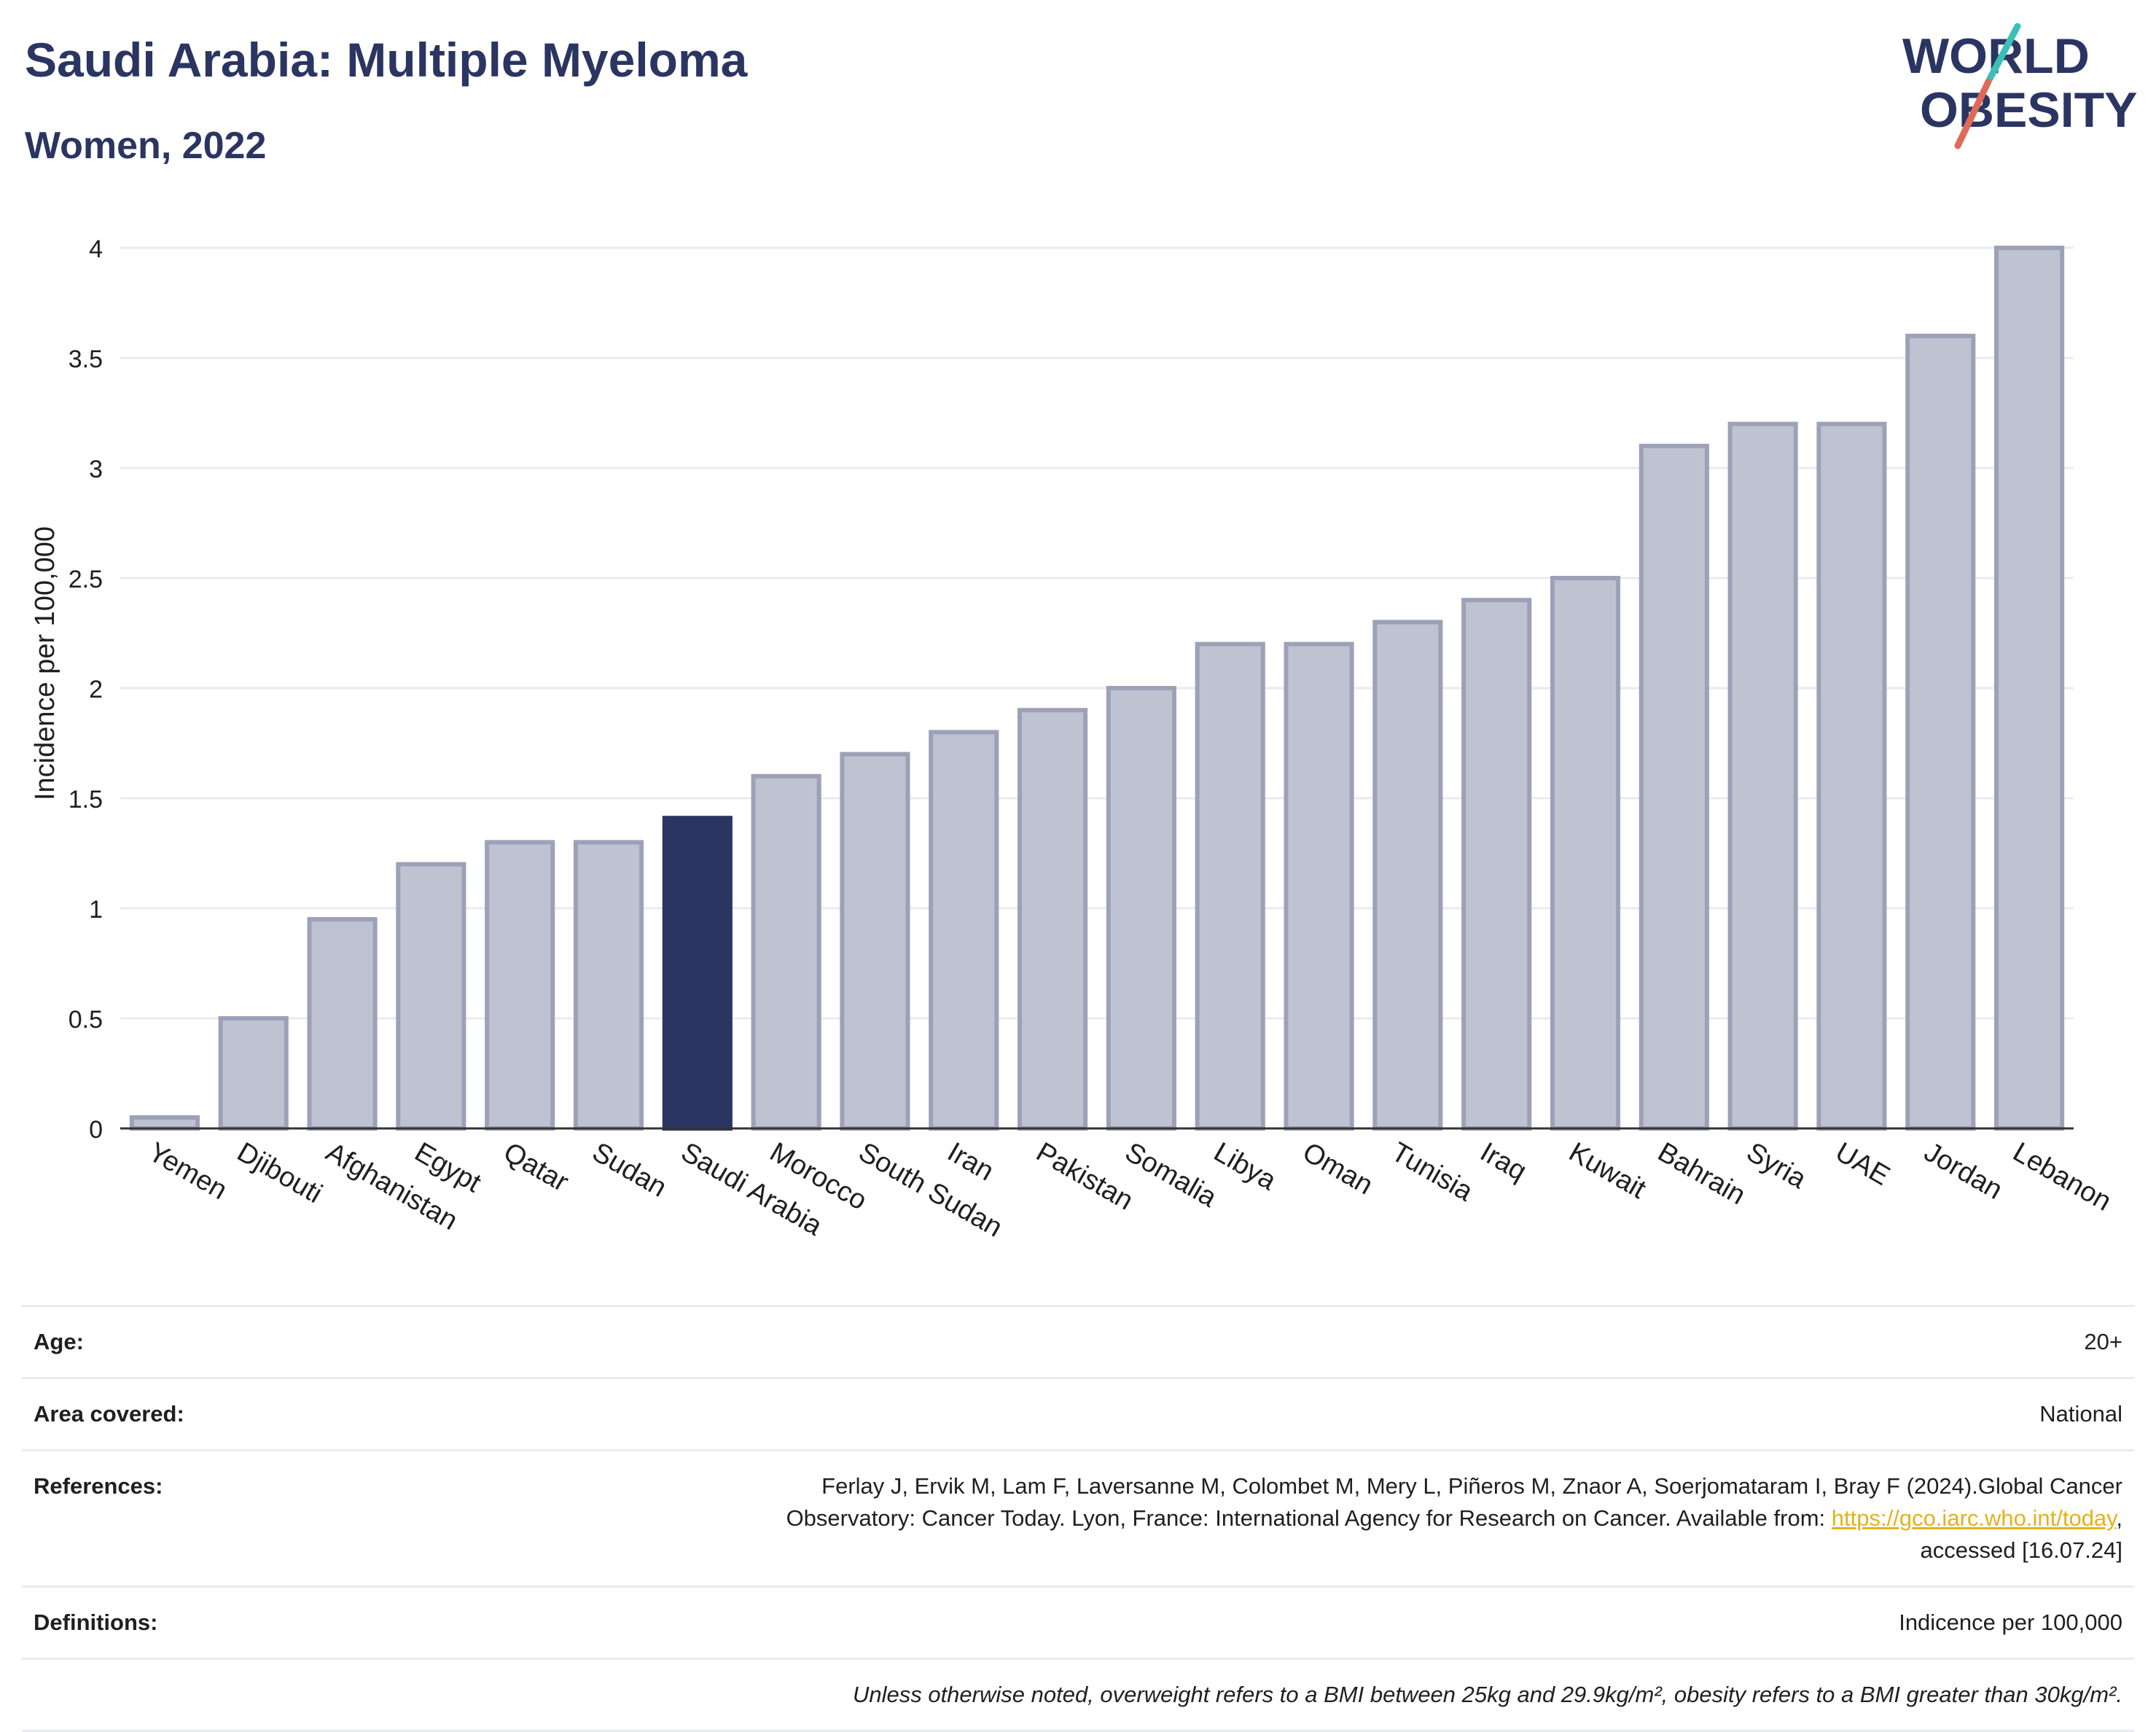 Image resolution: width=2156 pixels, height=1732 pixels. Describe the element at coordinates (1171, 1174) in the screenshot. I see `x-tick-label: Somalia` at that location.